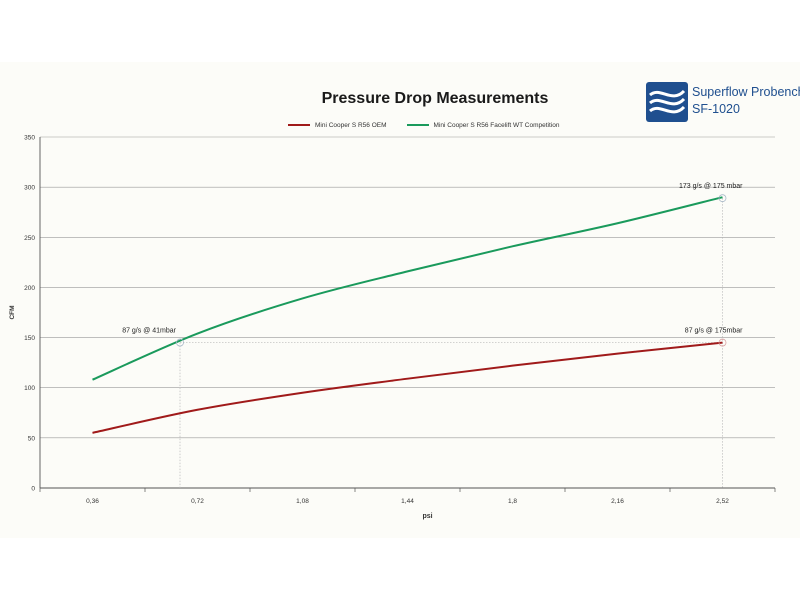 This screenshot has height=600, width=800. I want to click on y-tick-label: 200, so click(29, 288).